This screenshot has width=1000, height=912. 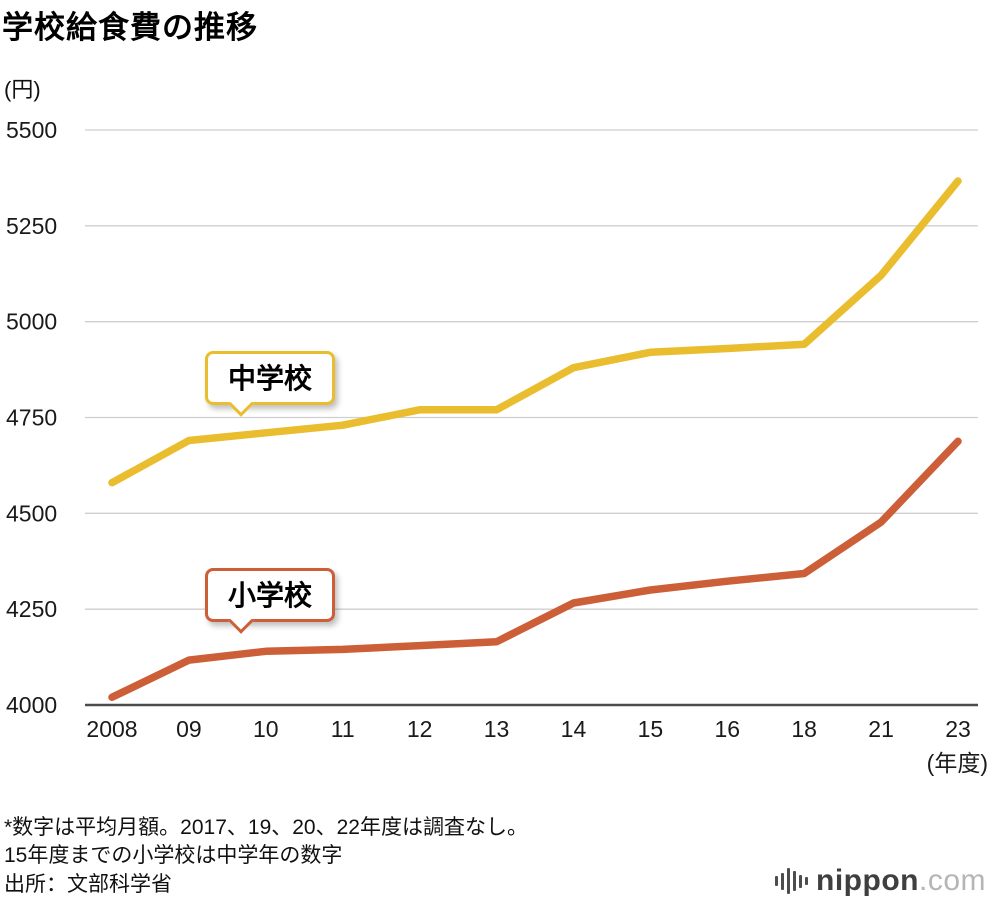 I want to click on soundwave-bars-icon, so click(x=792, y=881).